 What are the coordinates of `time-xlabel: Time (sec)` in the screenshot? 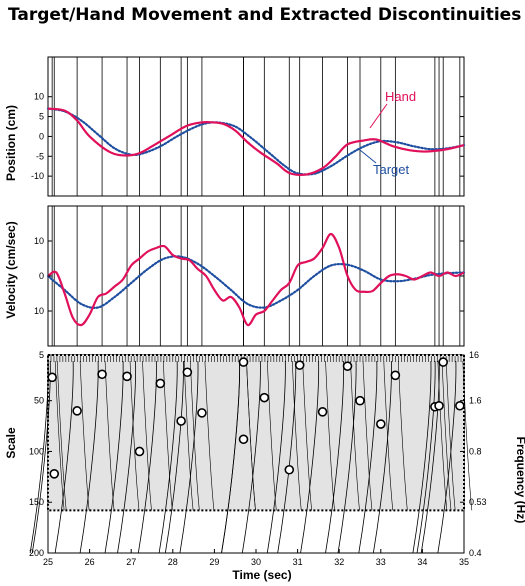 It's located at (261, 575).